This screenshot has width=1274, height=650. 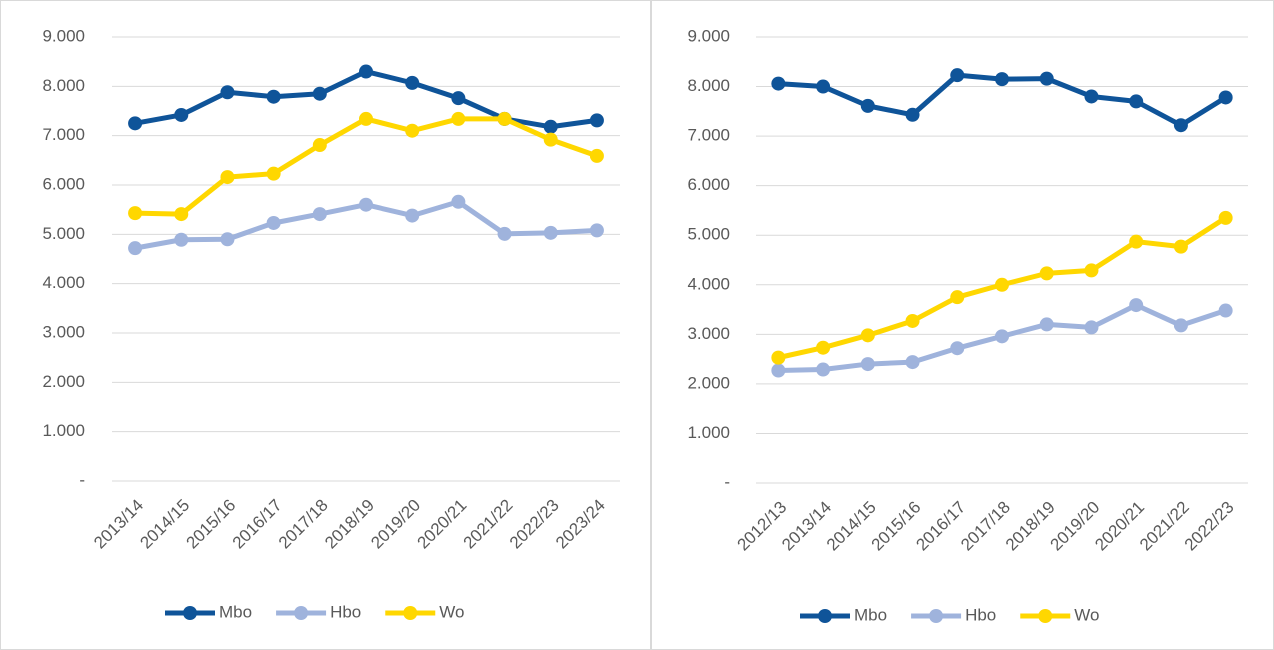 What do you see at coordinates (63, 85) in the screenshot?
I see `y-tick-label: 8.000` at bounding box center [63, 85].